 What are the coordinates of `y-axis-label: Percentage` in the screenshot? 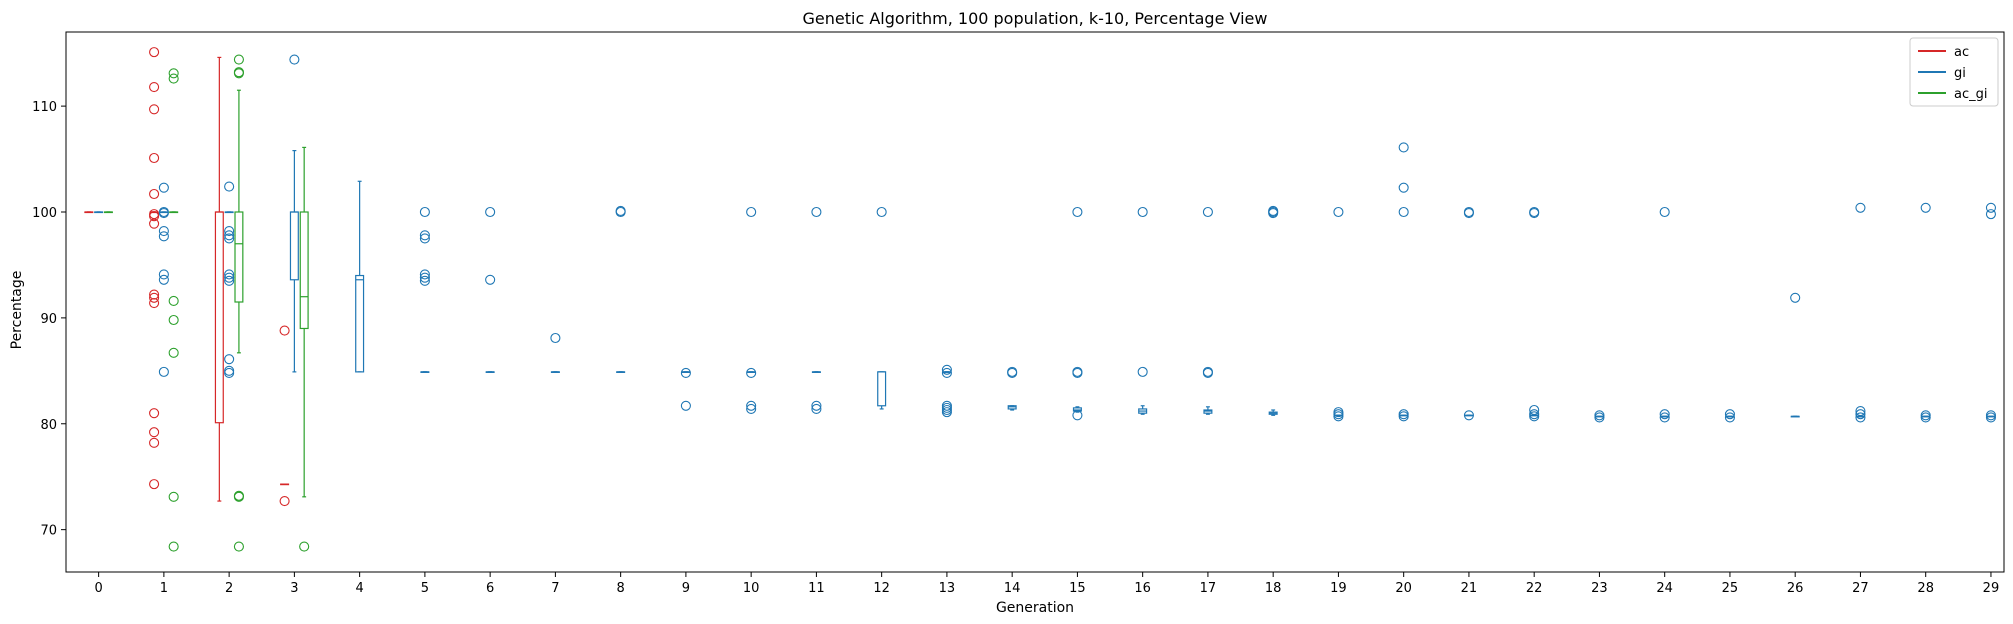 It's located at (17, 310).